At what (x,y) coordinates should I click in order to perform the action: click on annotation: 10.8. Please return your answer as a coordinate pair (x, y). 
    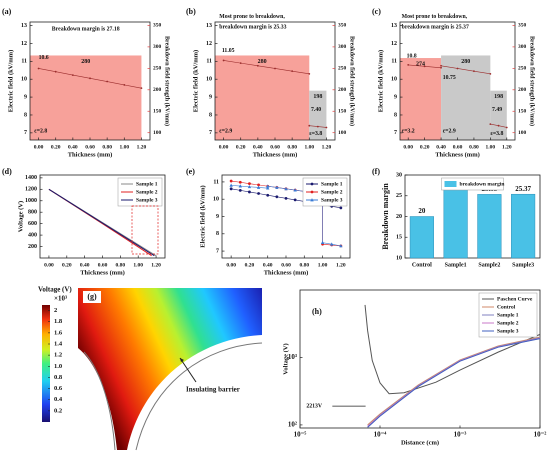
    Looking at the image, I should click on (412, 56).